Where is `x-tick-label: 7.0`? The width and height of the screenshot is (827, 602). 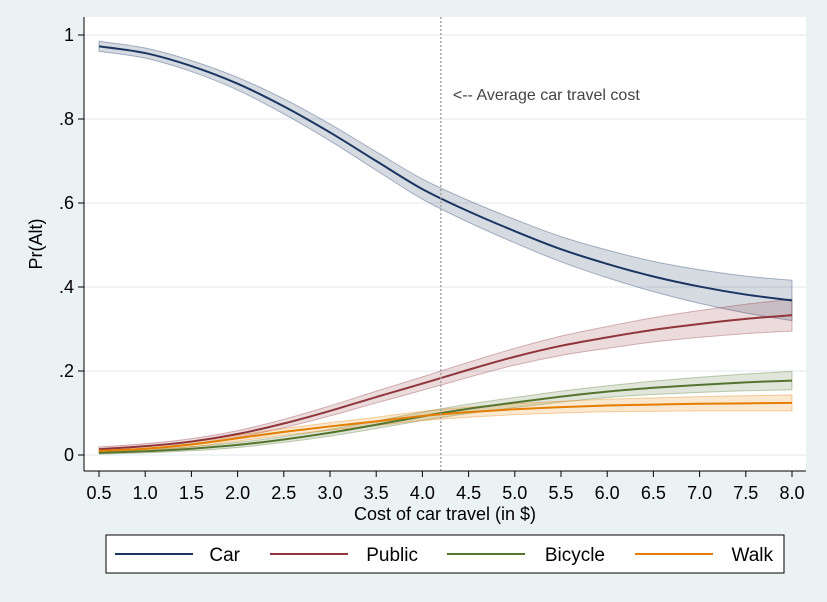 x-tick-label: 7.0 is located at coordinates (699, 493).